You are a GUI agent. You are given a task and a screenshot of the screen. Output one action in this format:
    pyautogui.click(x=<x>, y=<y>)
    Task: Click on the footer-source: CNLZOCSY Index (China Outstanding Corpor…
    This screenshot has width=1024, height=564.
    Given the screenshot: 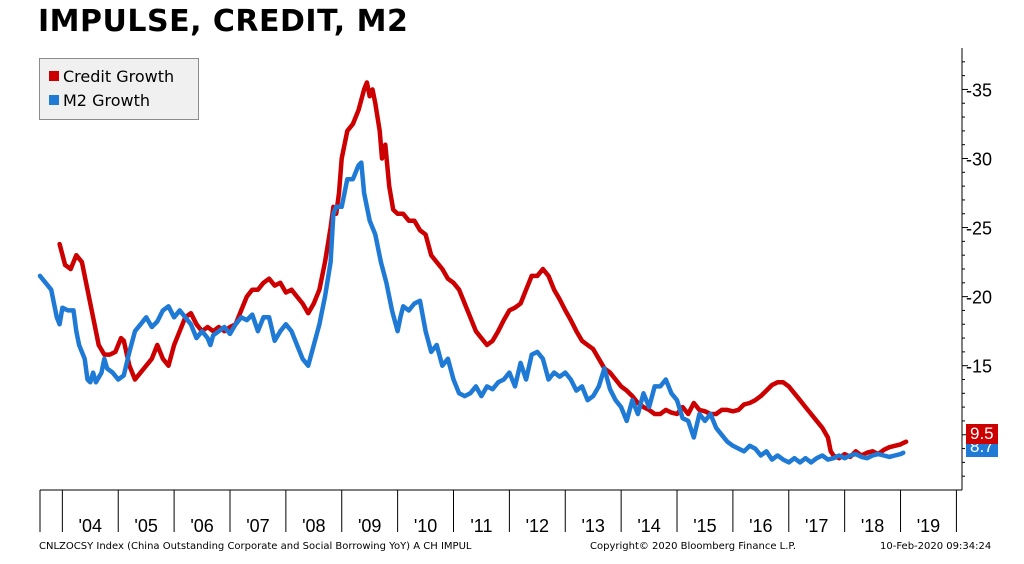 What is the action you would take?
    pyautogui.click(x=255, y=546)
    